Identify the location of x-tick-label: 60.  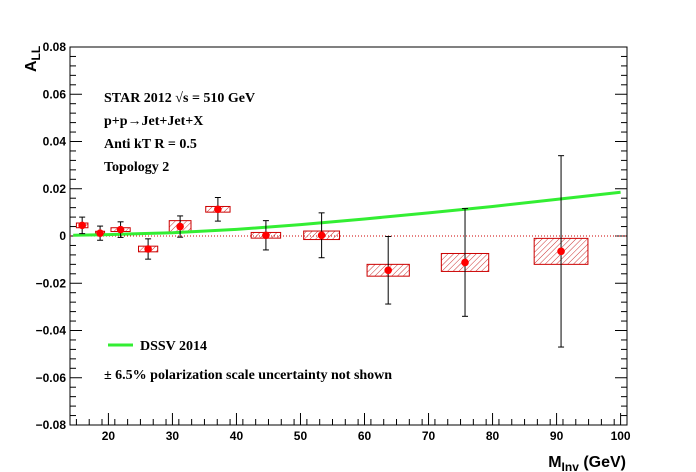
(365, 436).